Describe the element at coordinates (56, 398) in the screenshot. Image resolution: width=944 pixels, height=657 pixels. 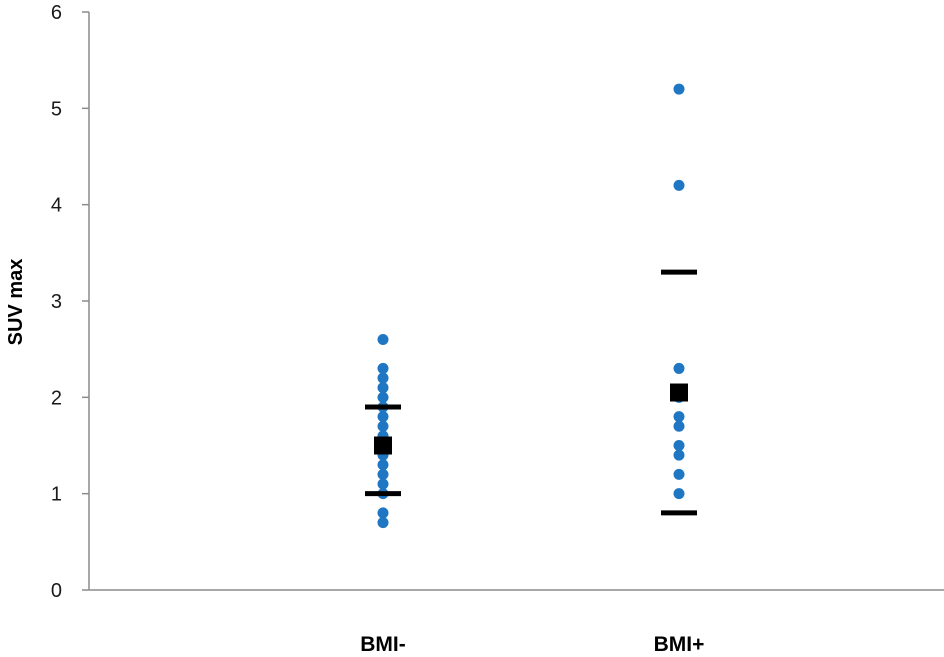
I see `y-tick-label: 2` at that location.